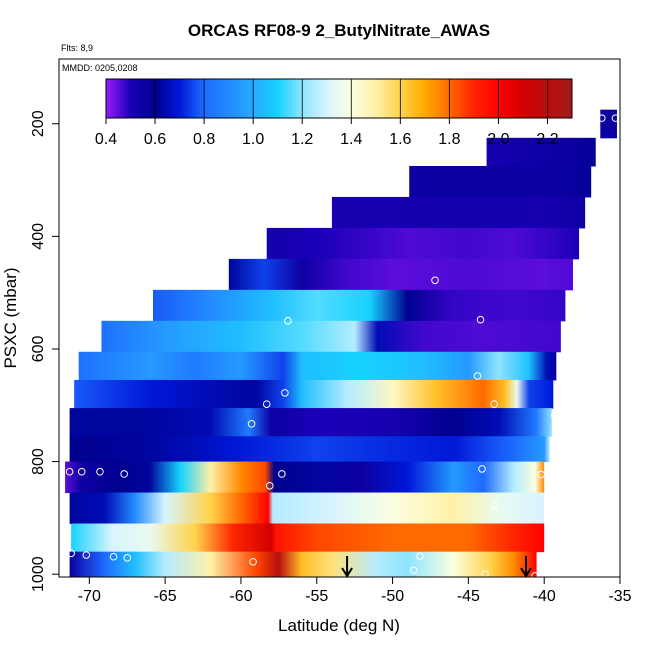 The height and width of the screenshot is (650, 650). What do you see at coordinates (38, 349) in the screenshot?
I see `y-tick-label: 600` at bounding box center [38, 349].